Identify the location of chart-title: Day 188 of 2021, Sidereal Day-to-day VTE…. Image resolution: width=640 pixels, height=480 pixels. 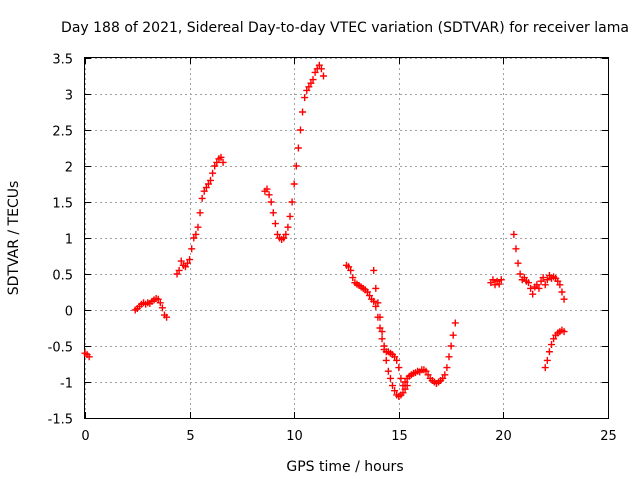
(345, 28).